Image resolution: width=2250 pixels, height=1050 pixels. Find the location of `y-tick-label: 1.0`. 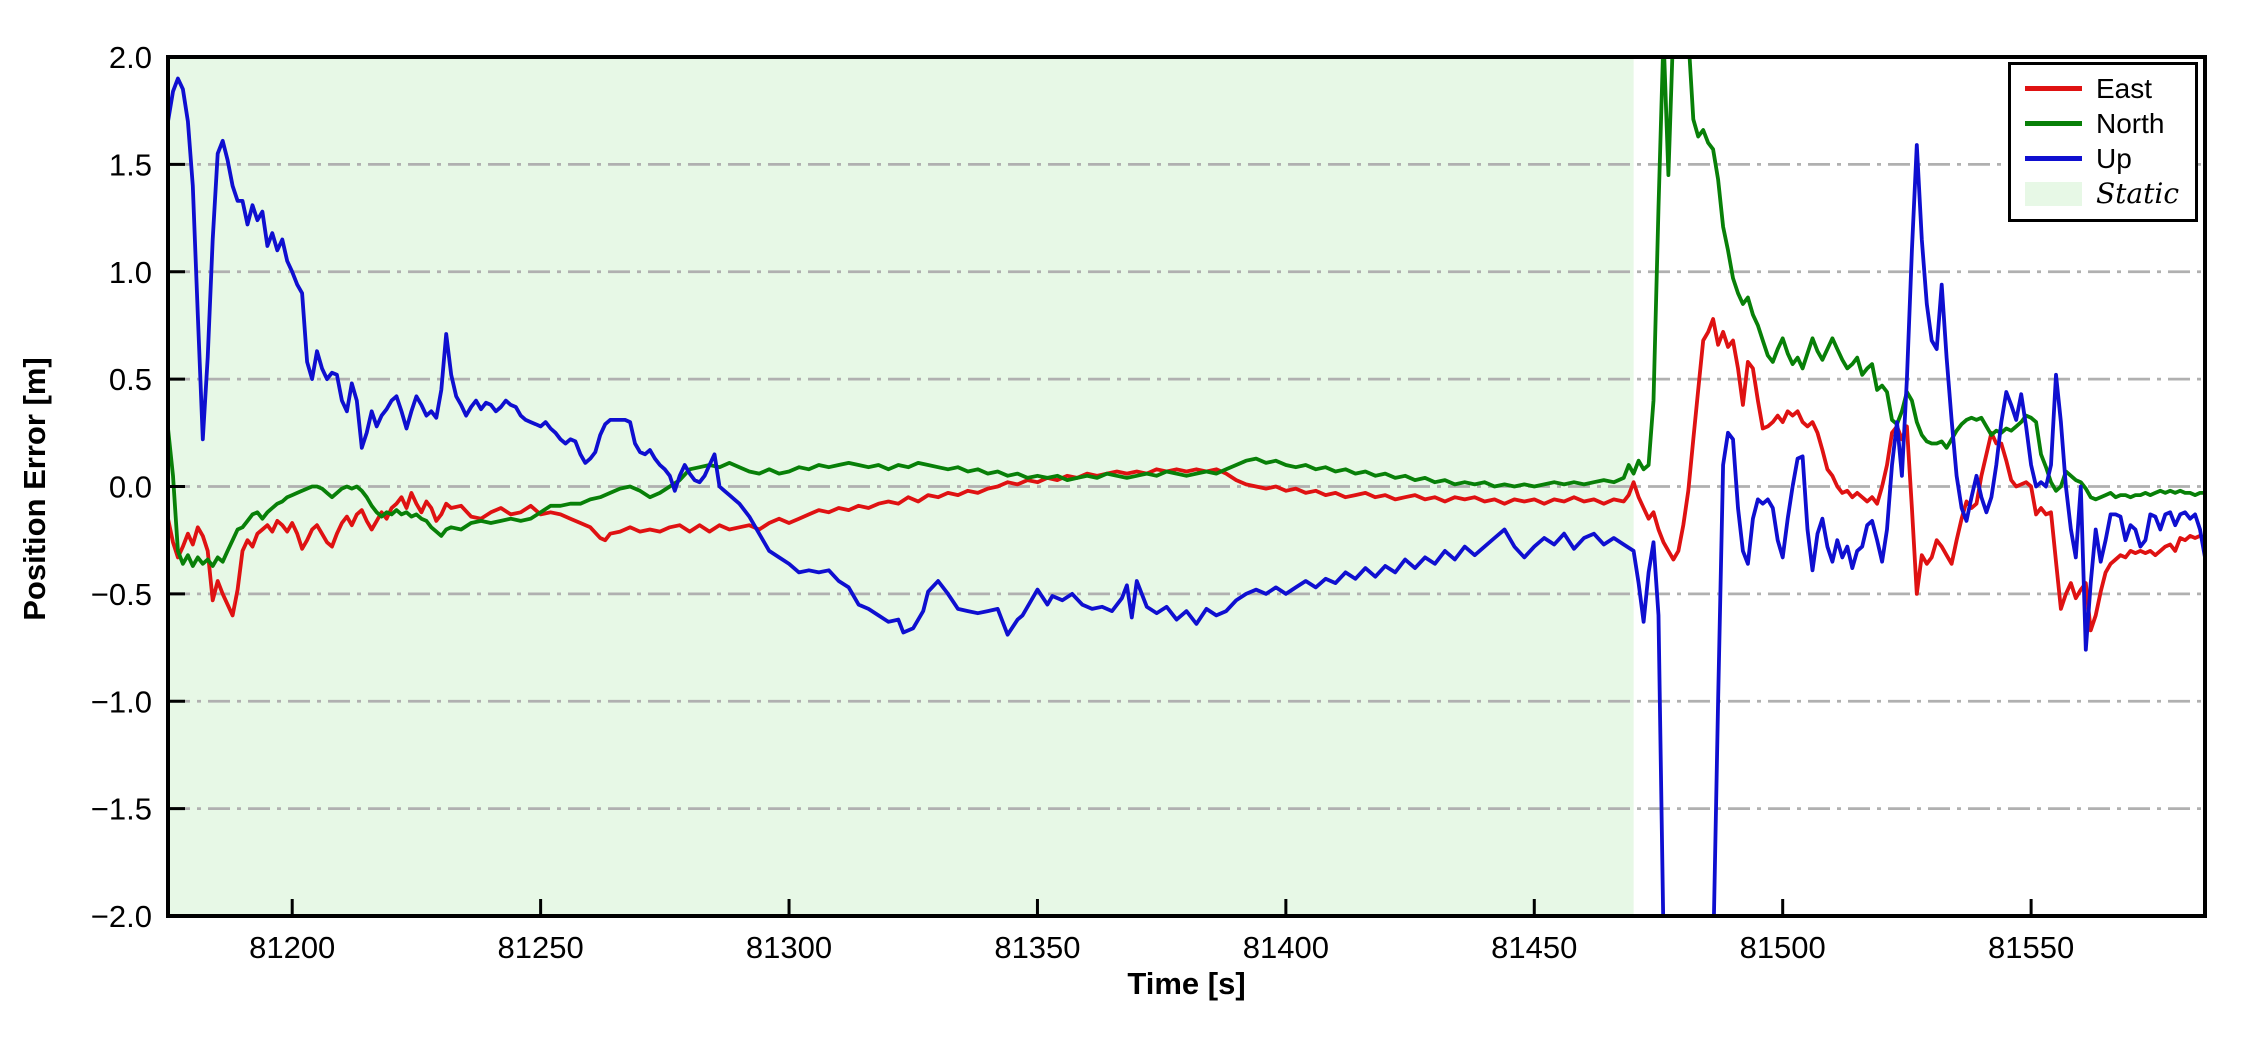

y-tick-label: 1.0 is located at coordinates (130, 272).